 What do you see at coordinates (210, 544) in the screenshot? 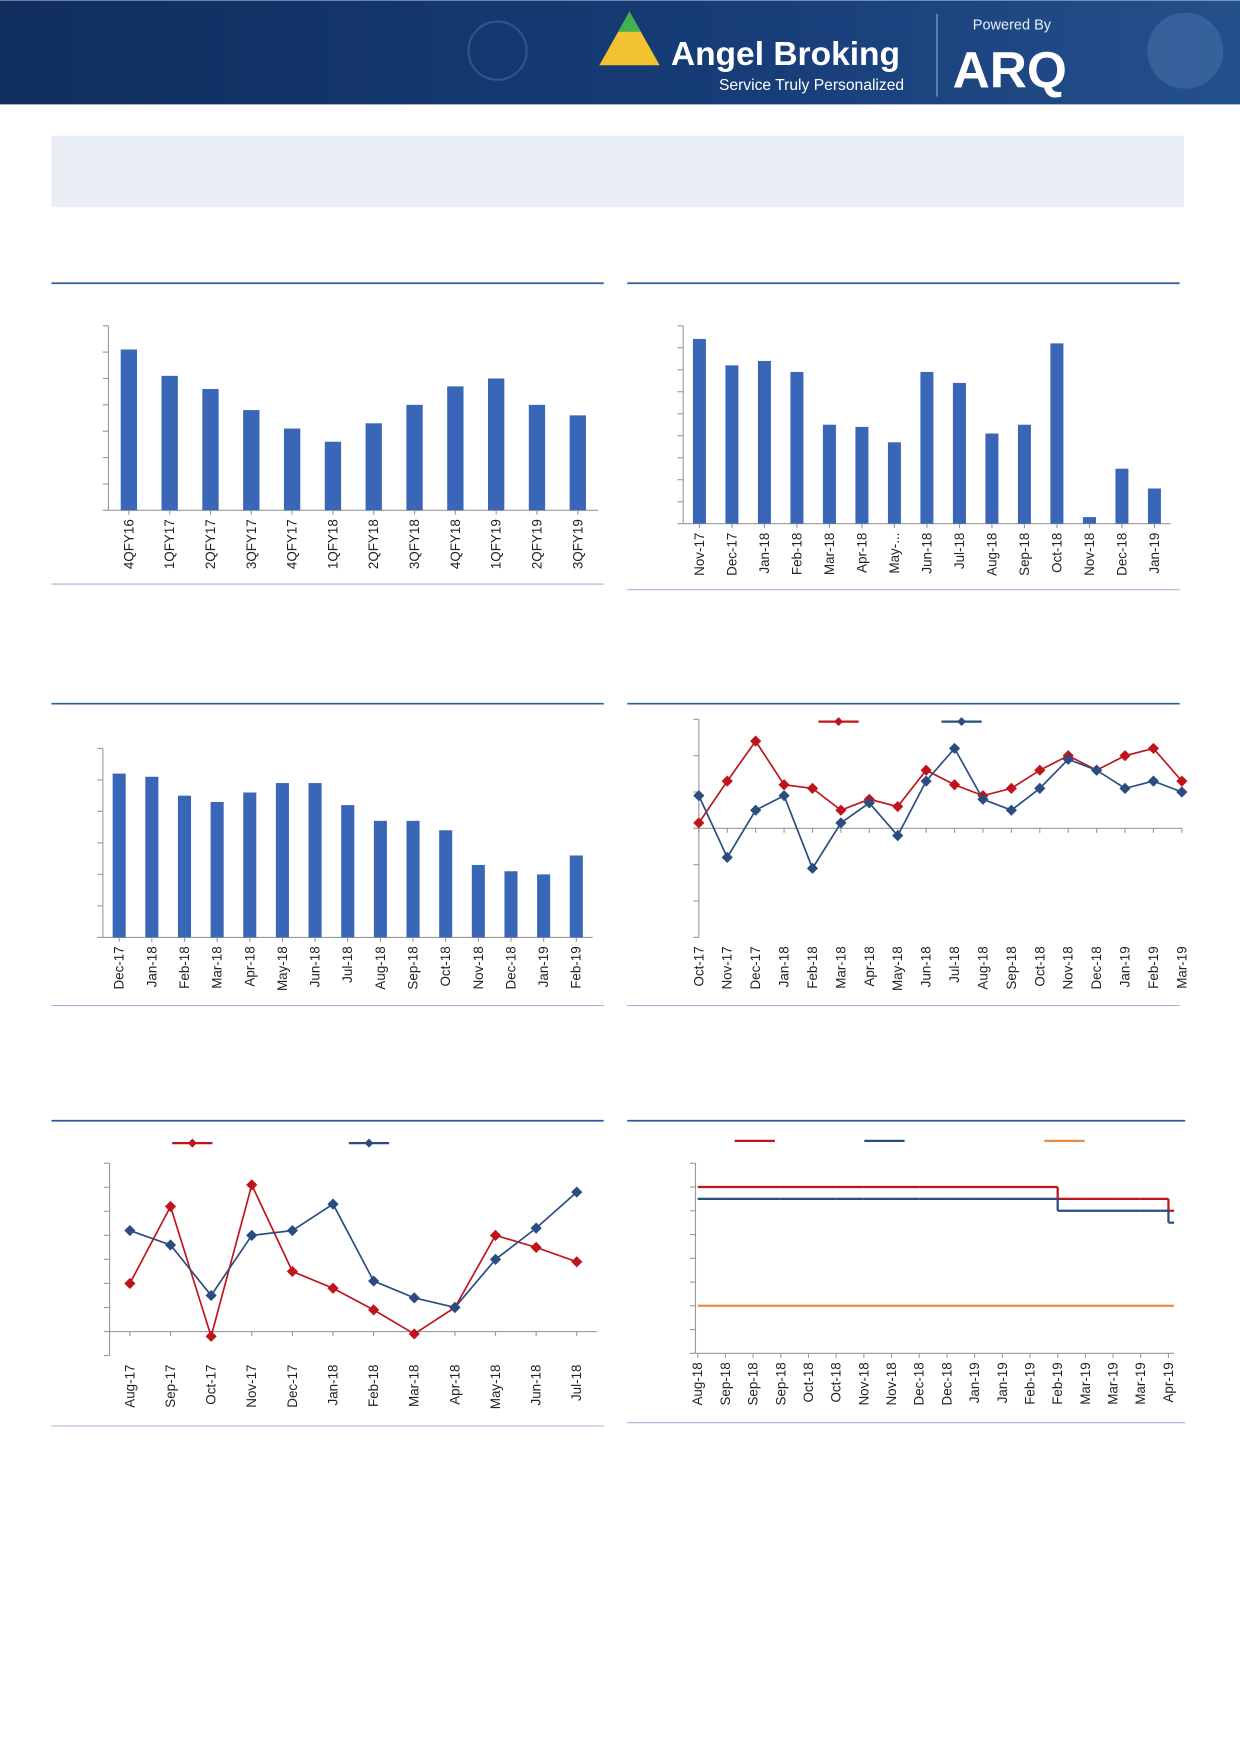
I see `x-tick-label: 2QFY17` at bounding box center [210, 544].